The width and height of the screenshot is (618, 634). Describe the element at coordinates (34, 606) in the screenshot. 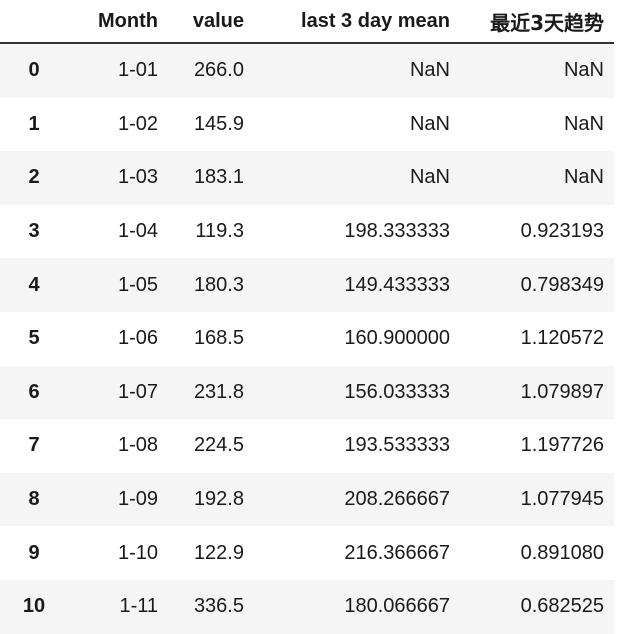

I see `row-index: 10` at that location.